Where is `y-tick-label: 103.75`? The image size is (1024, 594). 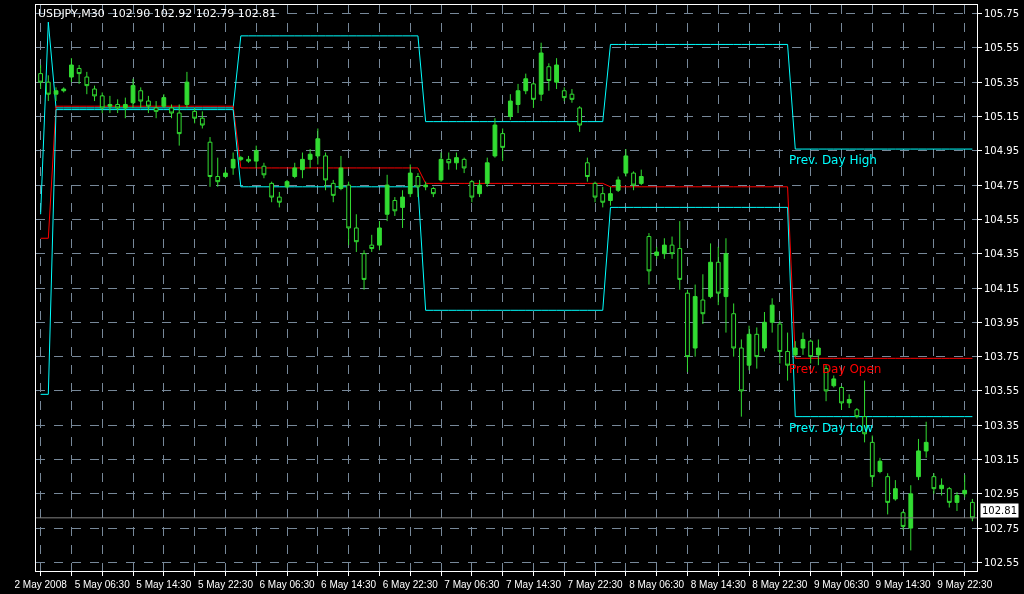
y-tick-label: 103.75 is located at coordinates (1001, 357).